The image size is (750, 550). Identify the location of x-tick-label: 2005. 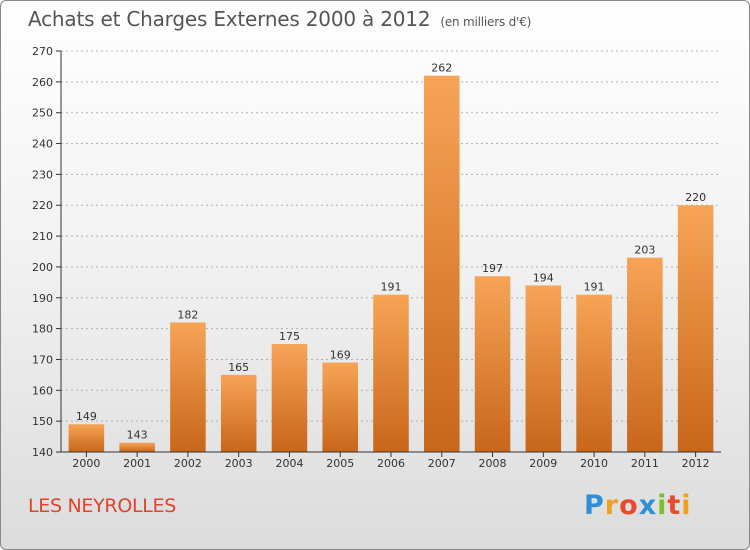
(340, 463).